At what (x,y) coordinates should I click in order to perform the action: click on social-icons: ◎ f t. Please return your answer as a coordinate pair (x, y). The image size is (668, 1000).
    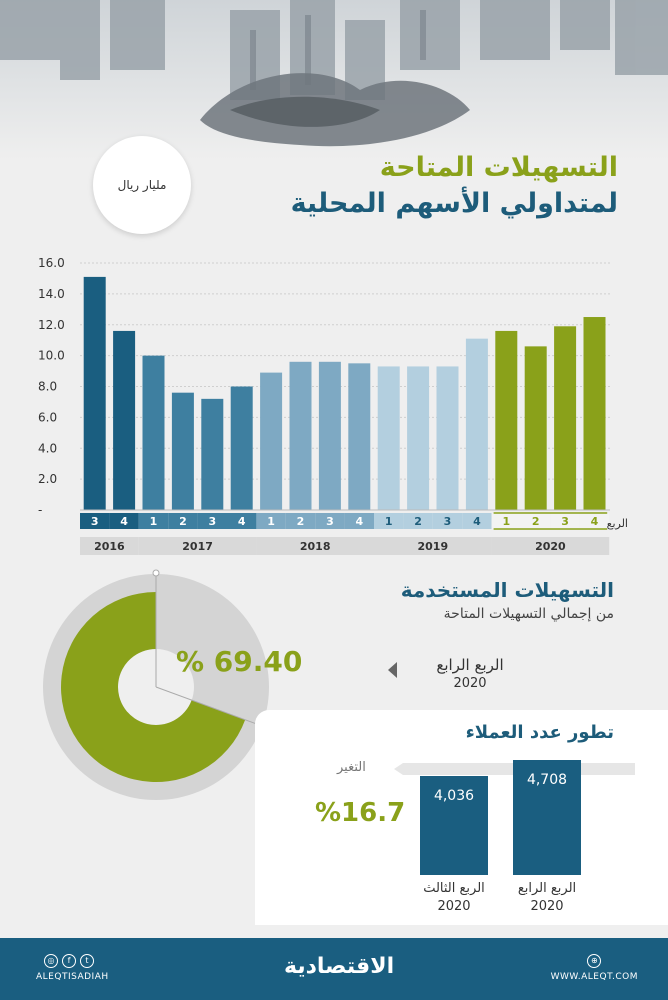
    Looking at the image, I should click on (76, 961).